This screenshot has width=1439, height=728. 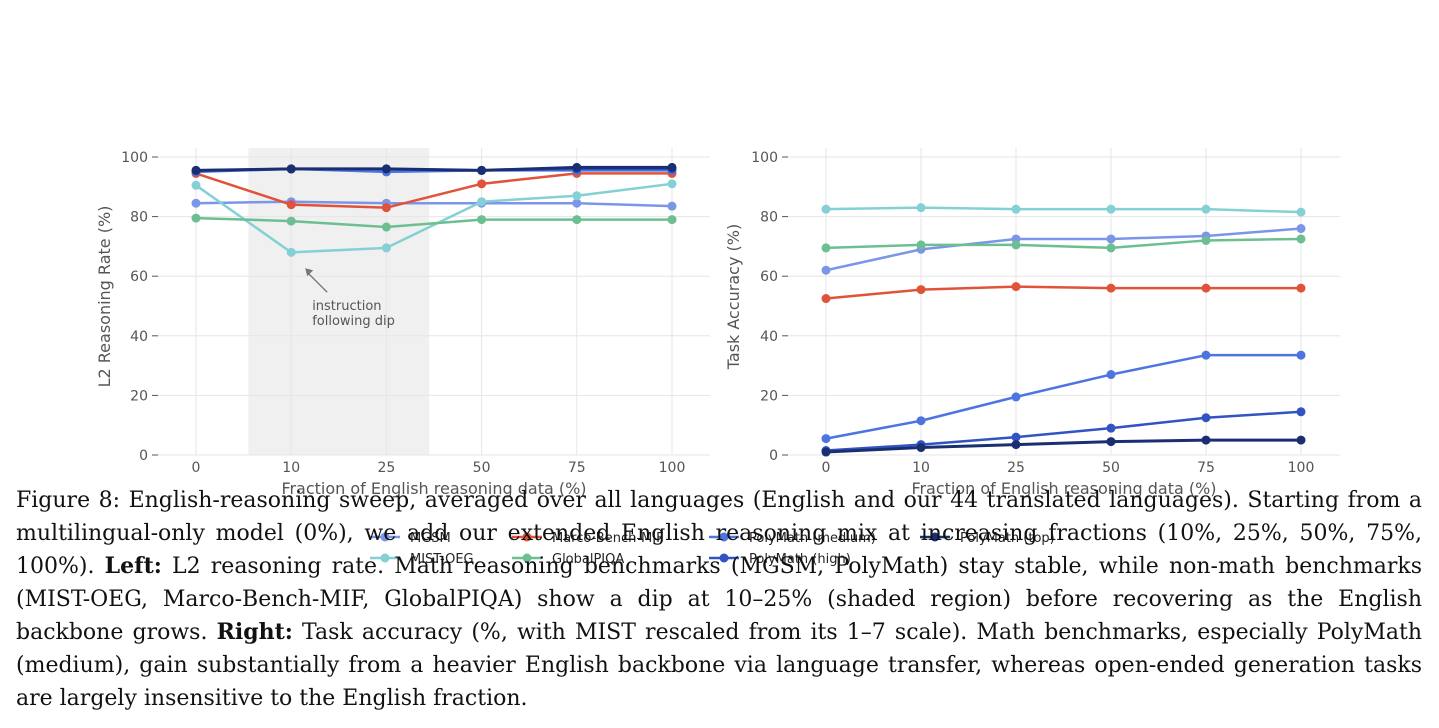 What do you see at coordinates (410, 538) in the screenshot?
I see `legend-item-mgsm: MGSM` at bounding box center [410, 538].